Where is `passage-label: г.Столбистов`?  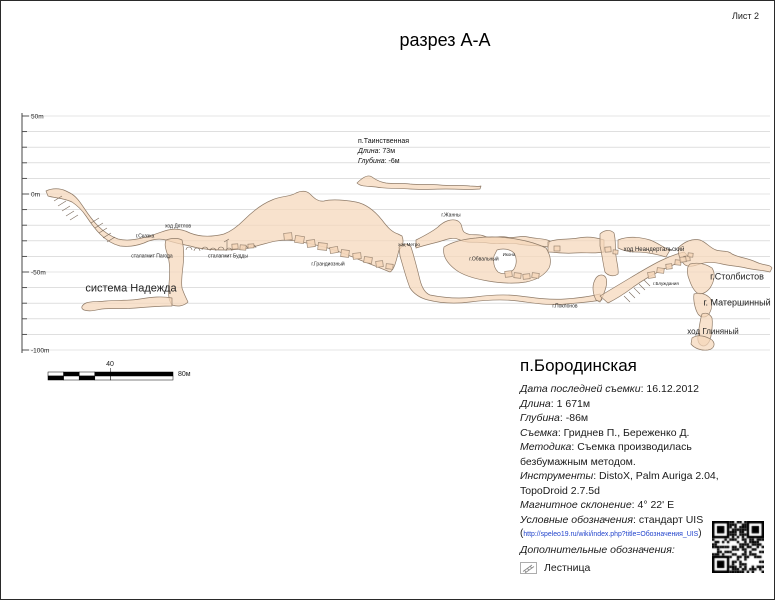 passage-label: г.Столбистов is located at coordinates (737, 276).